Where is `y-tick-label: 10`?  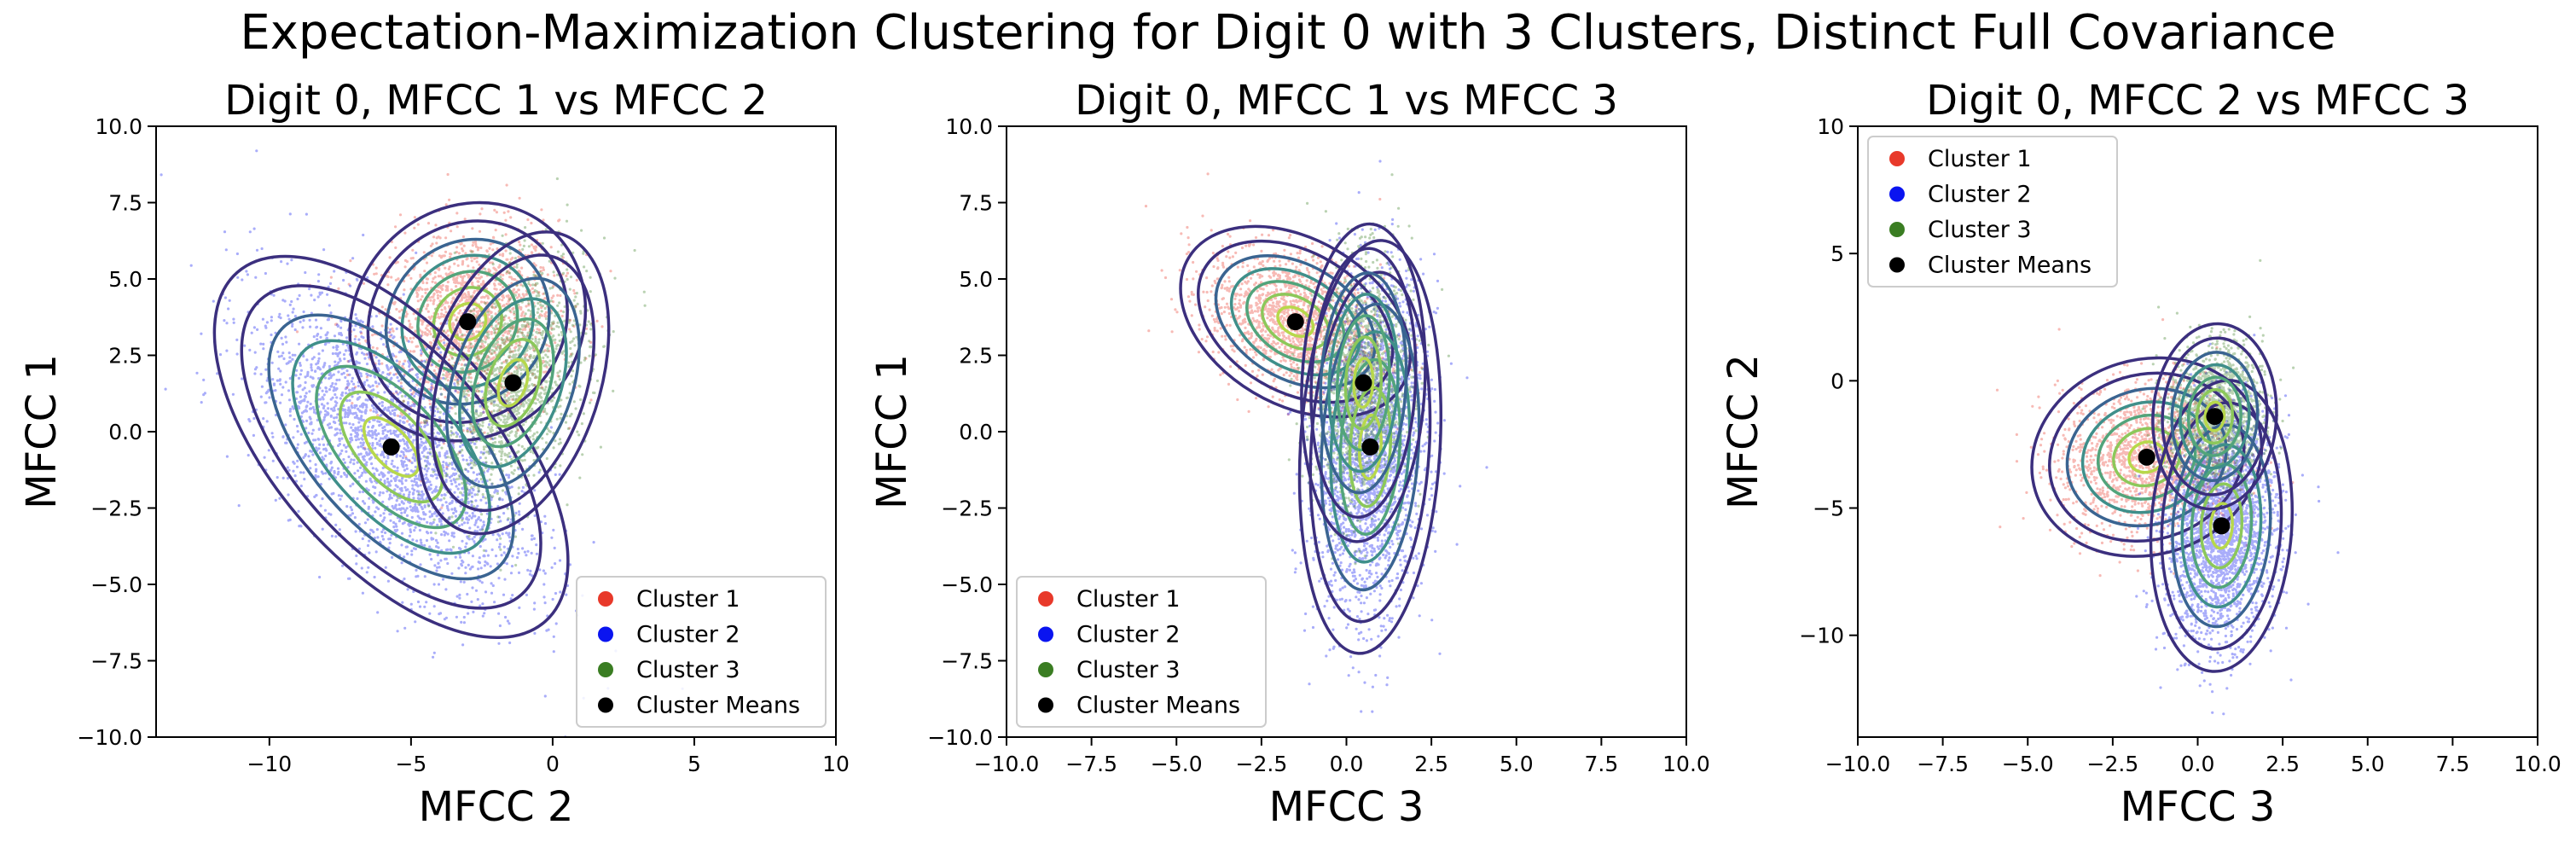
y-tick-label: 10 is located at coordinates (1830, 127).